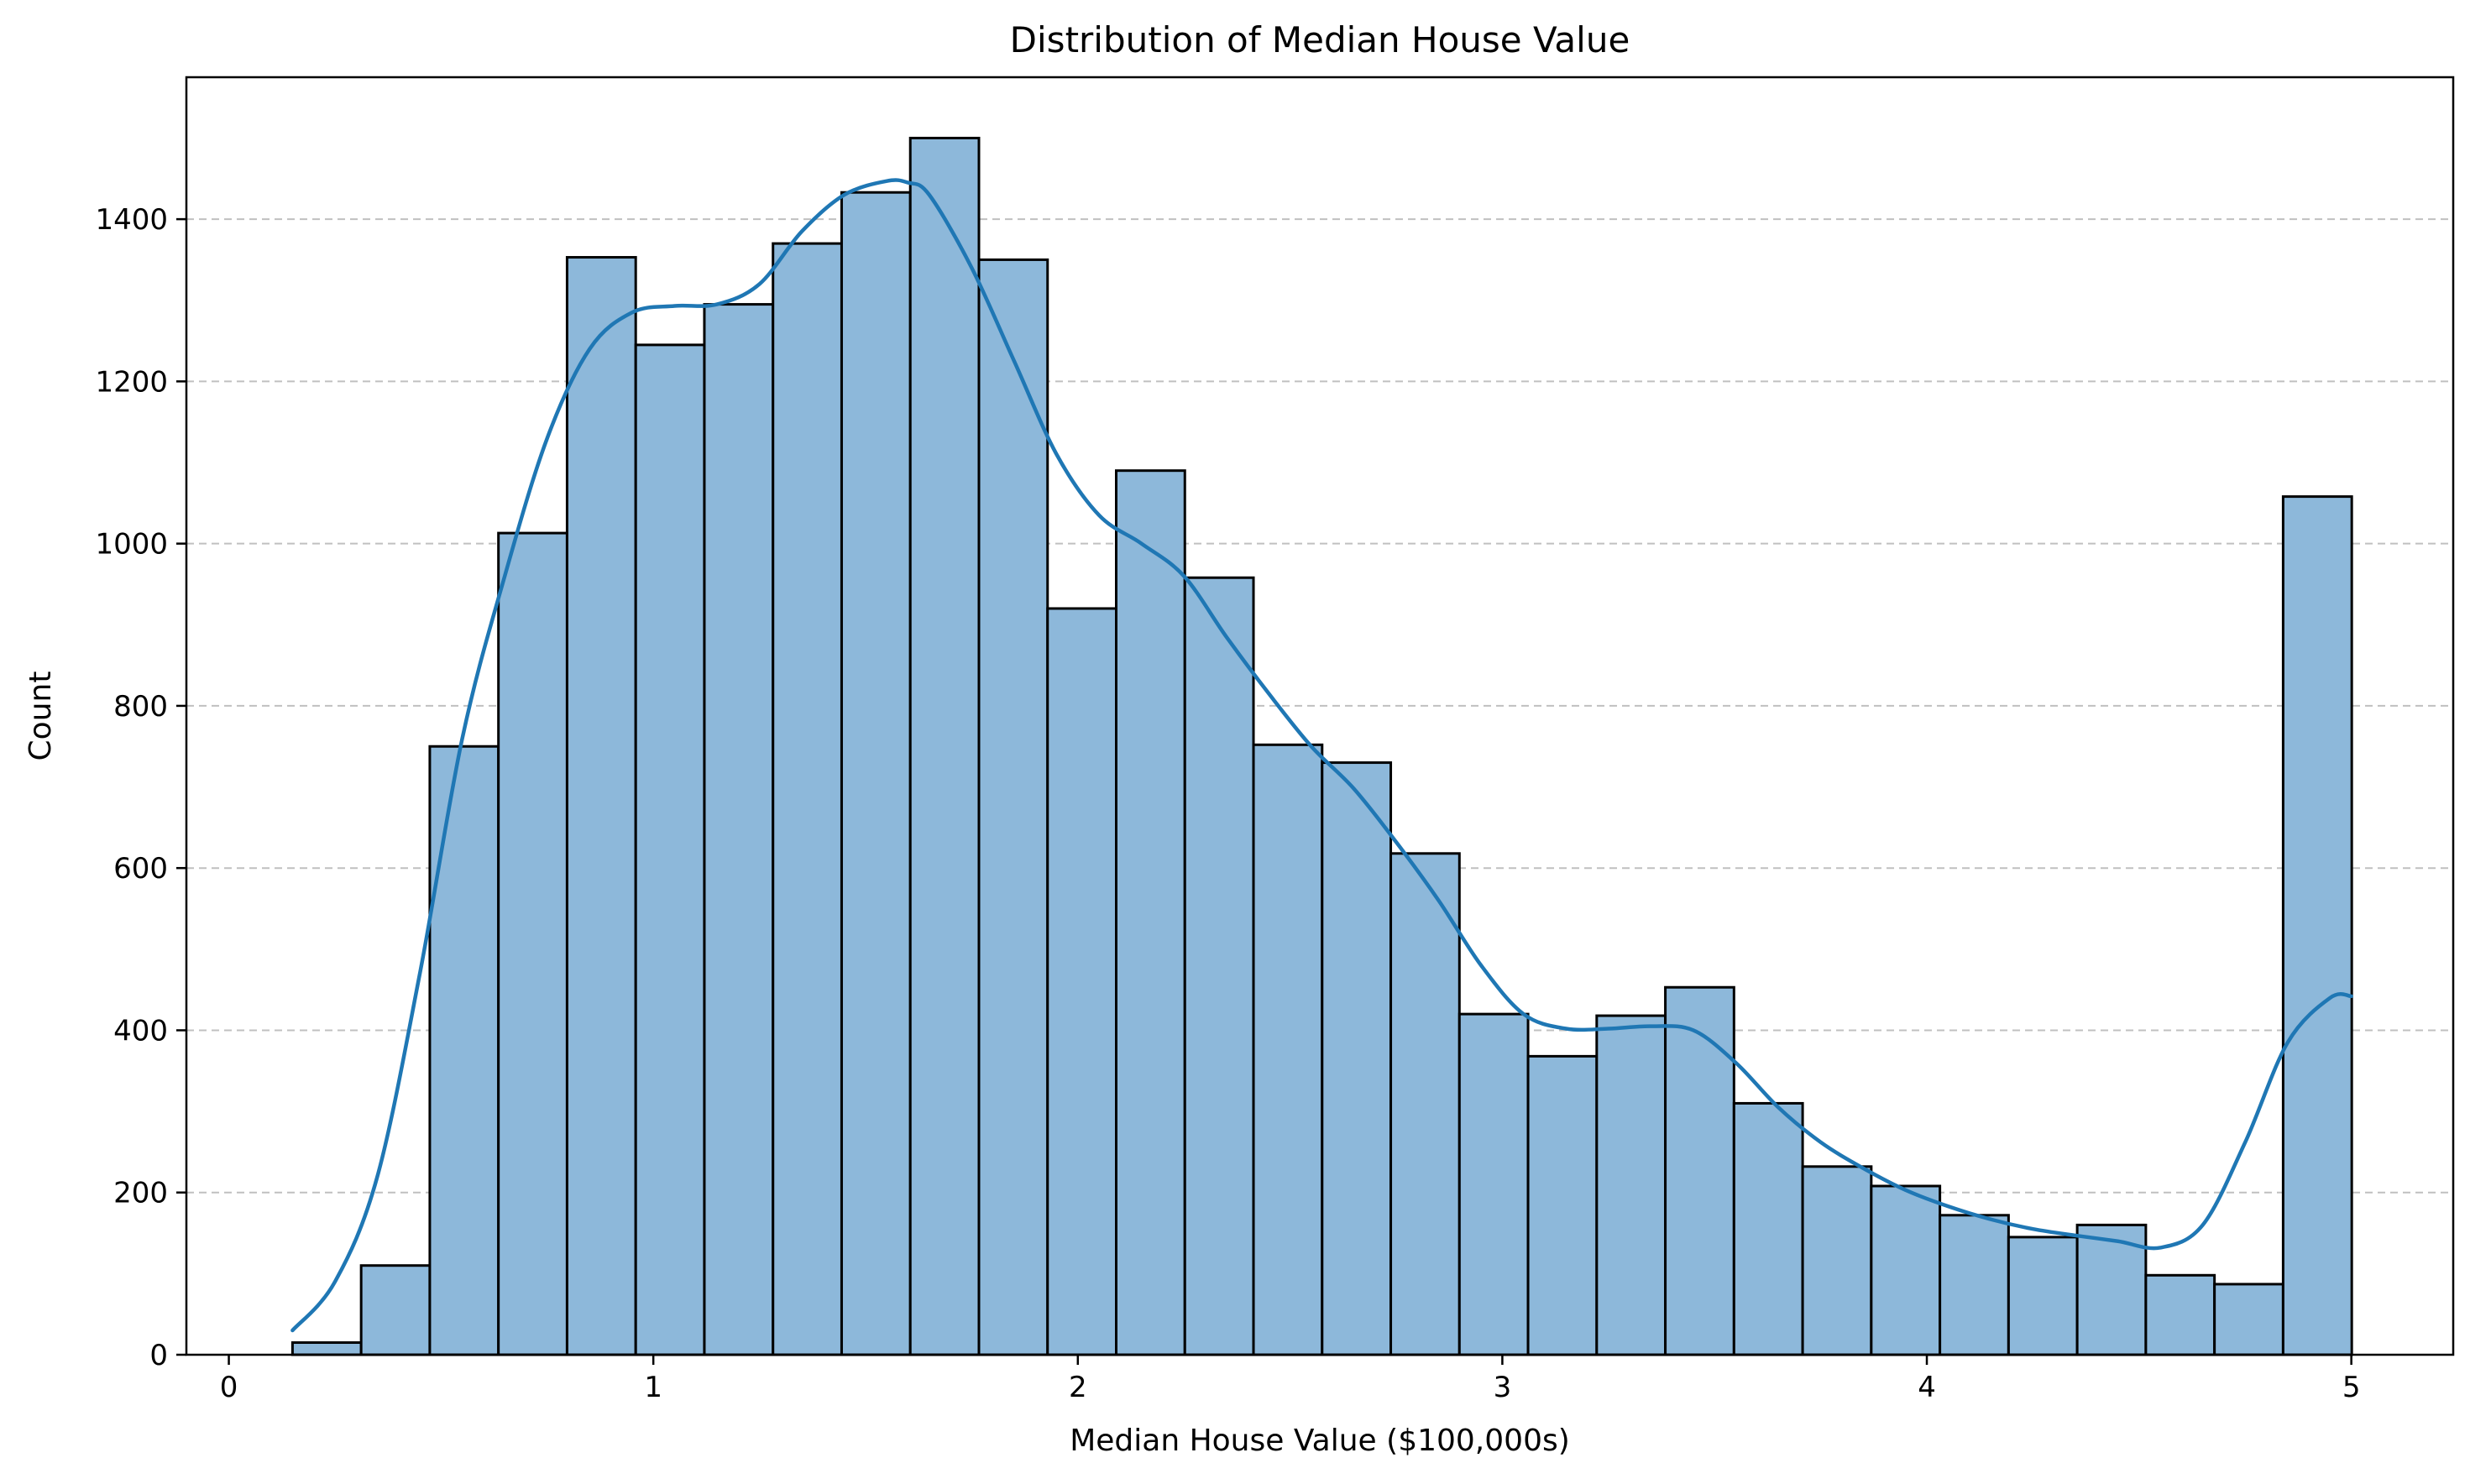  What do you see at coordinates (132, 545) in the screenshot?
I see `y-tick-label: 1000` at bounding box center [132, 545].